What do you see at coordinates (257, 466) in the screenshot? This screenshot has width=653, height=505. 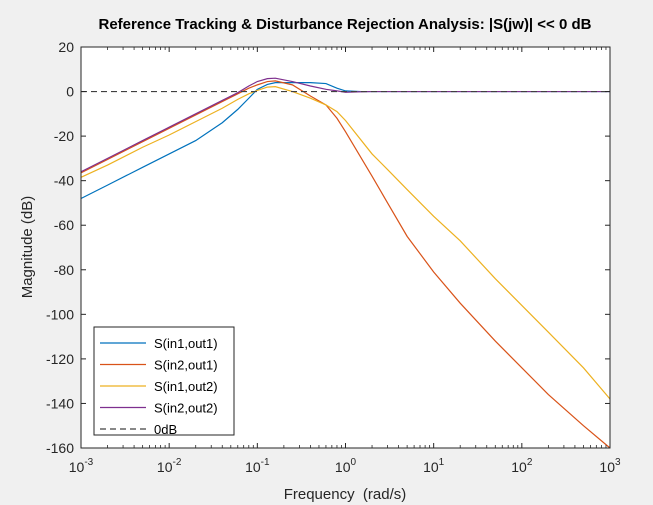 I see `x-tick-label: 10⁻¹` at bounding box center [257, 466].